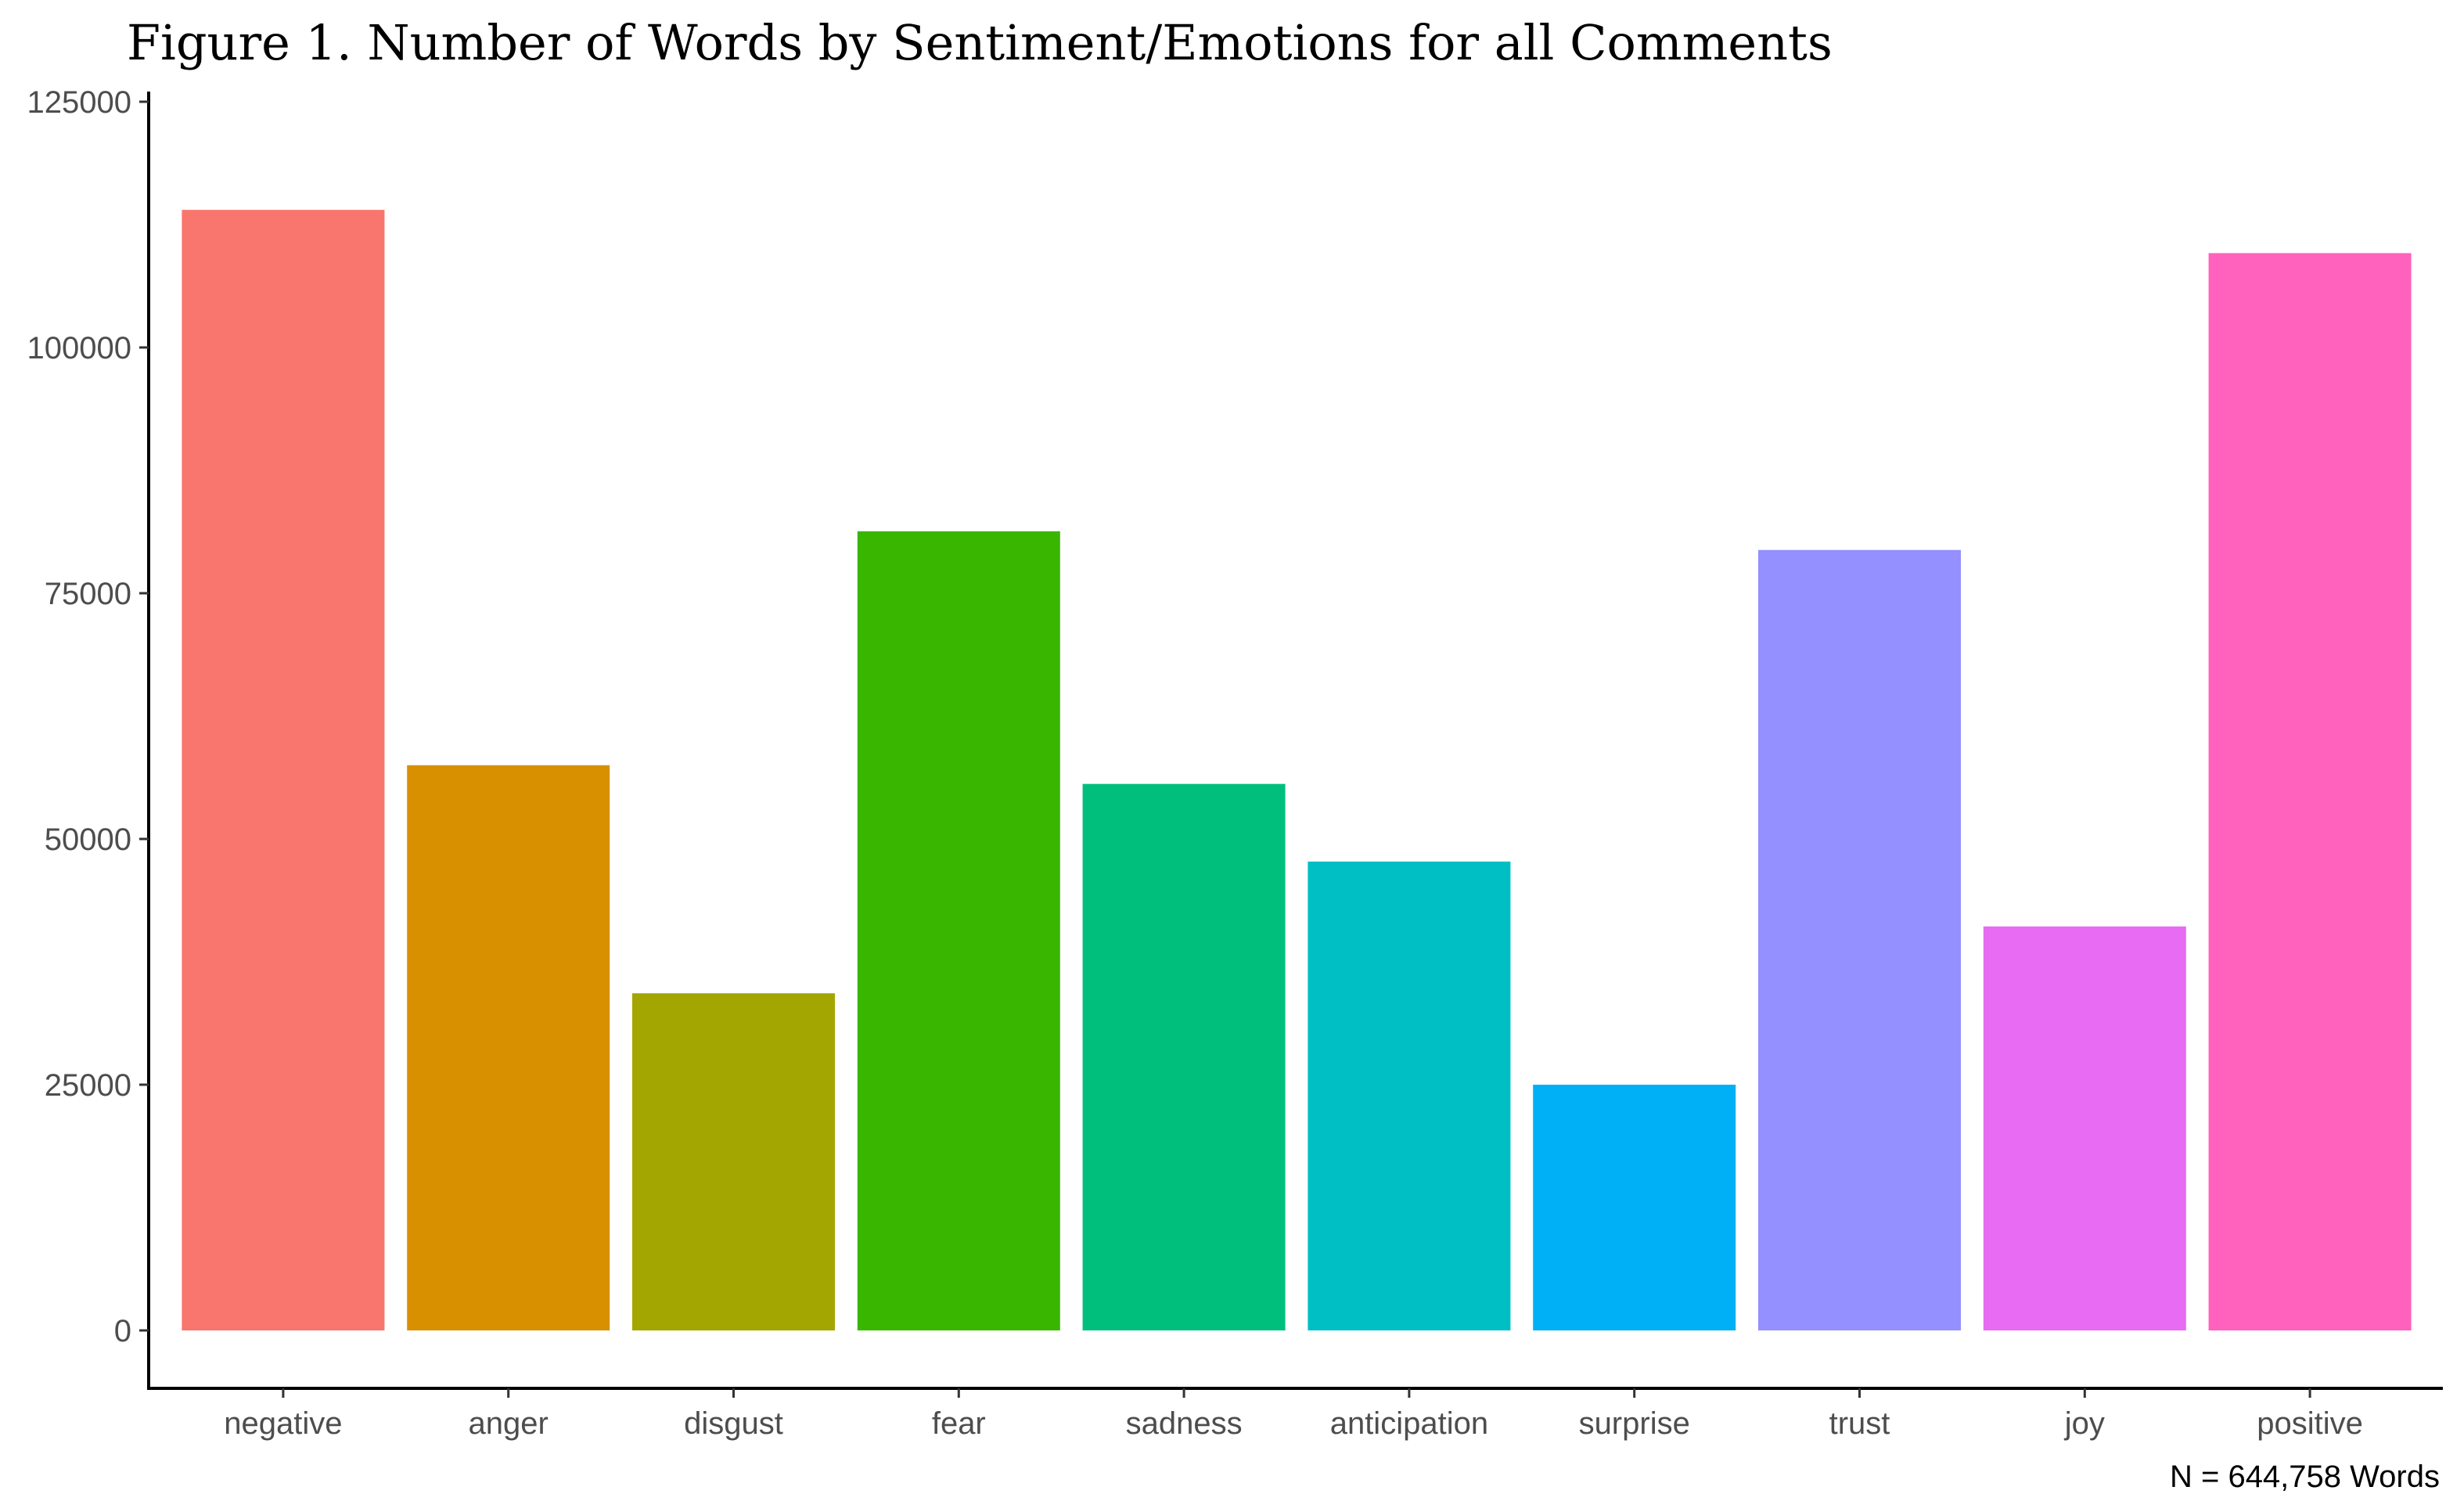 This screenshot has width=2464, height=1512. Describe the element at coordinates (1635, 1423) in the screenshot. I see `x-tick-label: surprise` at that location.